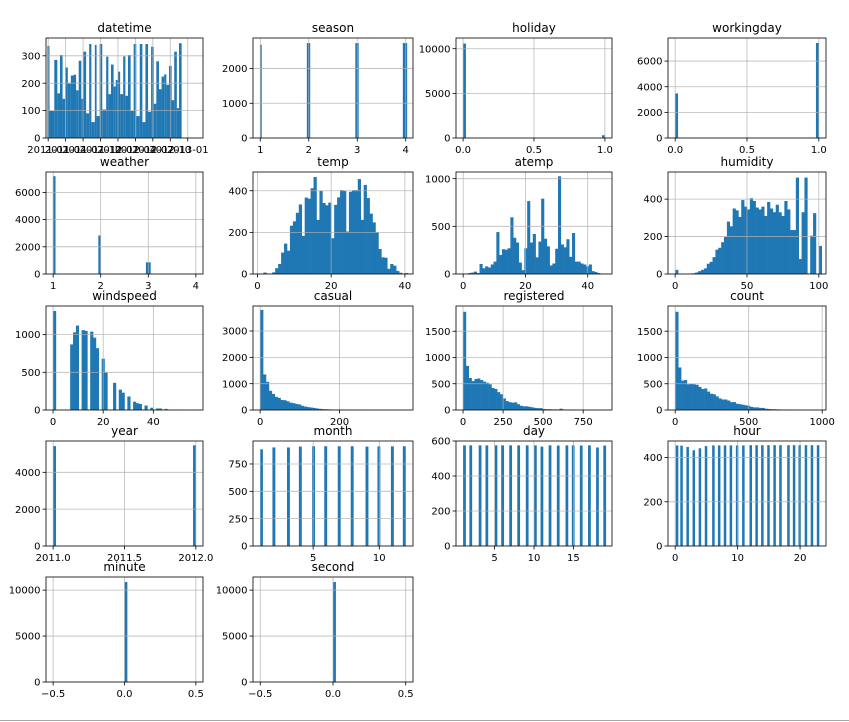 The height and width of the screenshot is (722, 849). Describe the element at coordinates (747, 286) in the screenshot. I see `x-tick-label: 50` at that location.